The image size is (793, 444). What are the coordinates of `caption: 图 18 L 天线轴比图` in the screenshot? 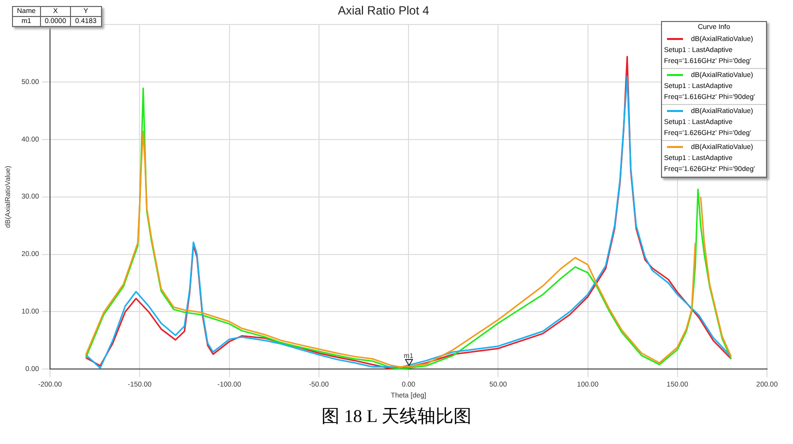 It's located at (396, 416).